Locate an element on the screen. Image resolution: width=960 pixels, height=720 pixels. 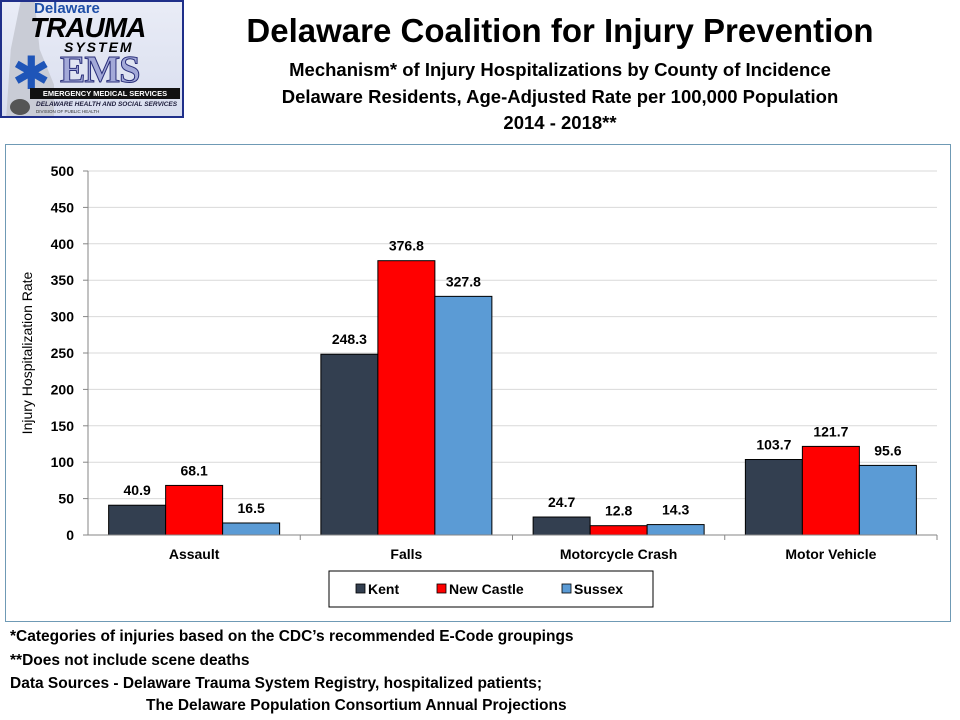
x-tick-label: Assault is located at coordinates (194, 554).